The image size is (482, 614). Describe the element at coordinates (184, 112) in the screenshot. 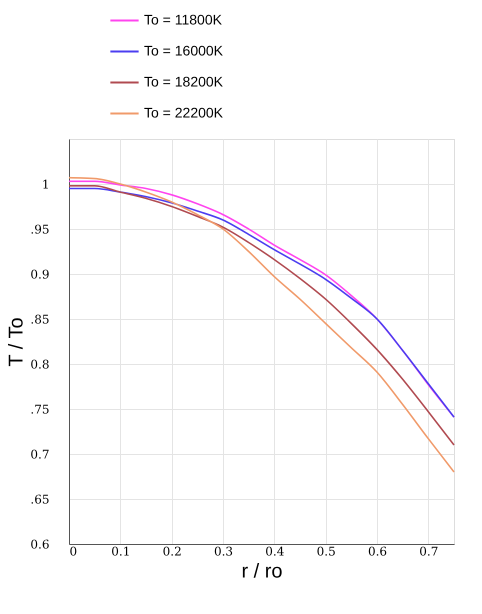

I see `legend-label: To = 22200K` at that location.